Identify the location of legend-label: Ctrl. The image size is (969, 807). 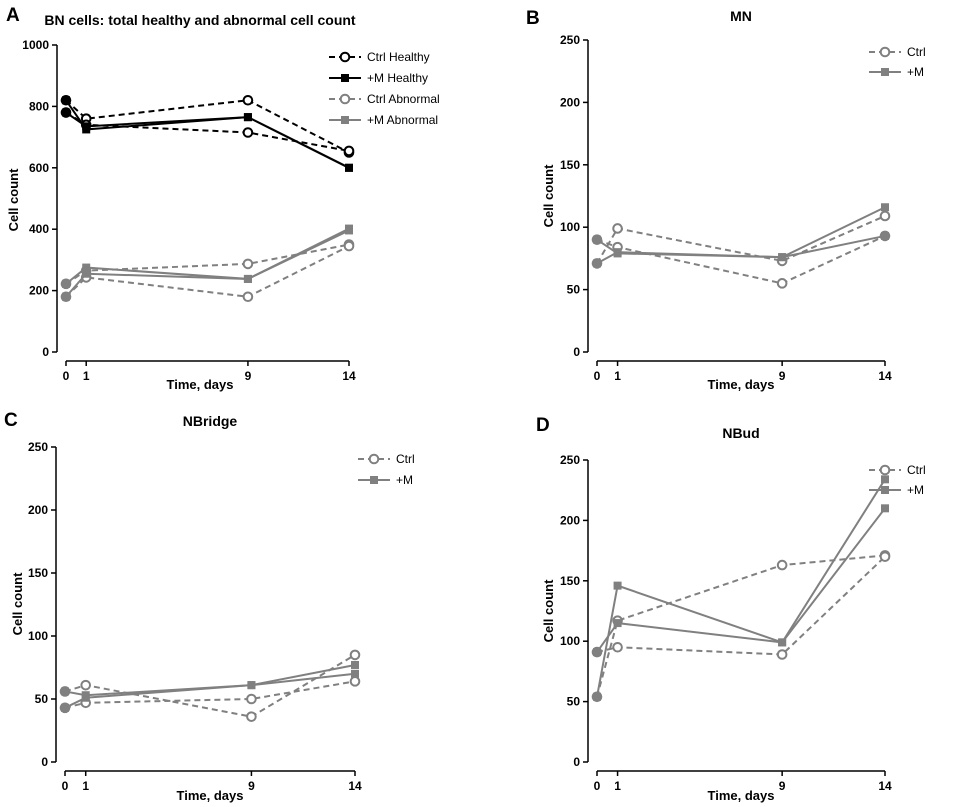
(916, 52).